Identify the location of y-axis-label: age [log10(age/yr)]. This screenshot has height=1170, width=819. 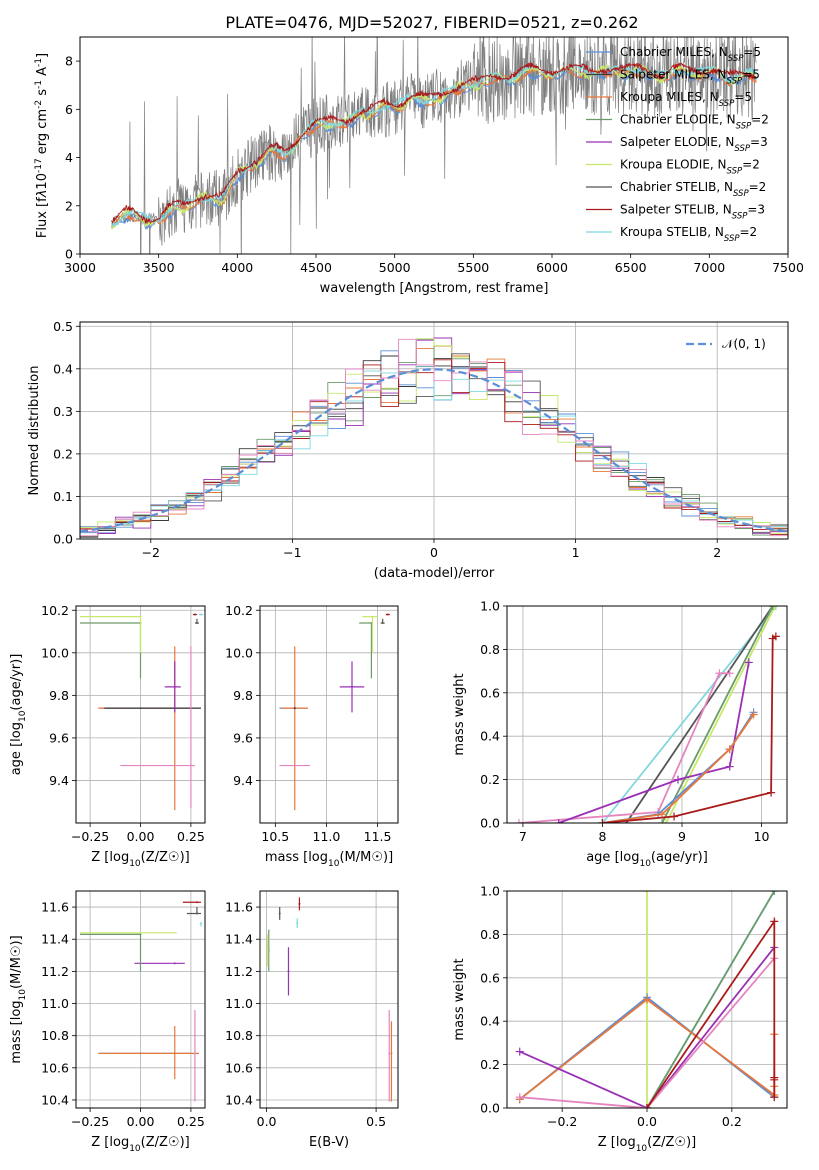
(18, 715).